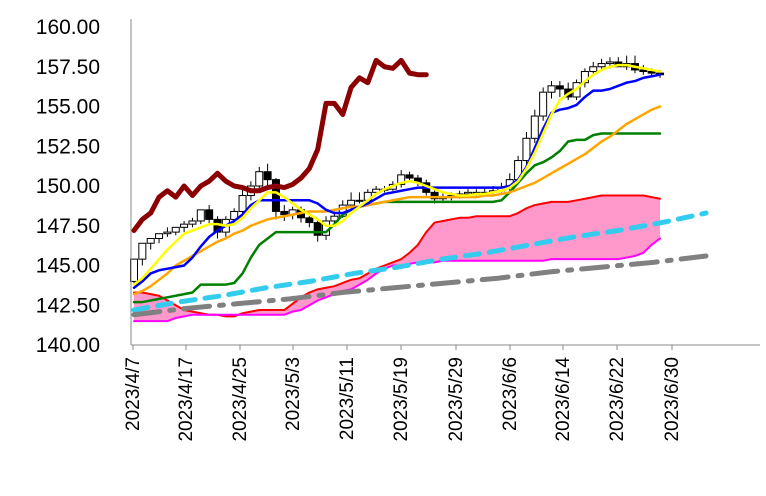 The width and height of the screenshot is (766, 496). I want to click on x-tick-label: 2023/4/25, so click(240, 399).